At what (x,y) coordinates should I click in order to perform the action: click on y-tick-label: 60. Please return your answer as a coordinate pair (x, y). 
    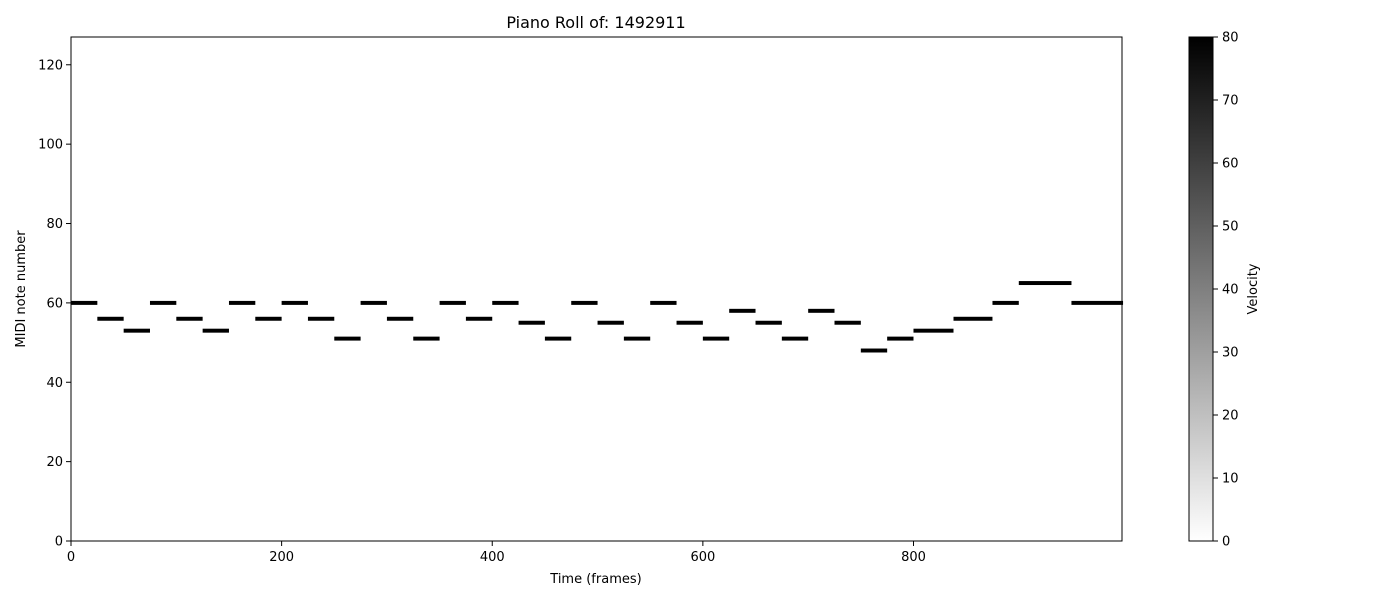
    Looking at the image, I should click on (54, 303).